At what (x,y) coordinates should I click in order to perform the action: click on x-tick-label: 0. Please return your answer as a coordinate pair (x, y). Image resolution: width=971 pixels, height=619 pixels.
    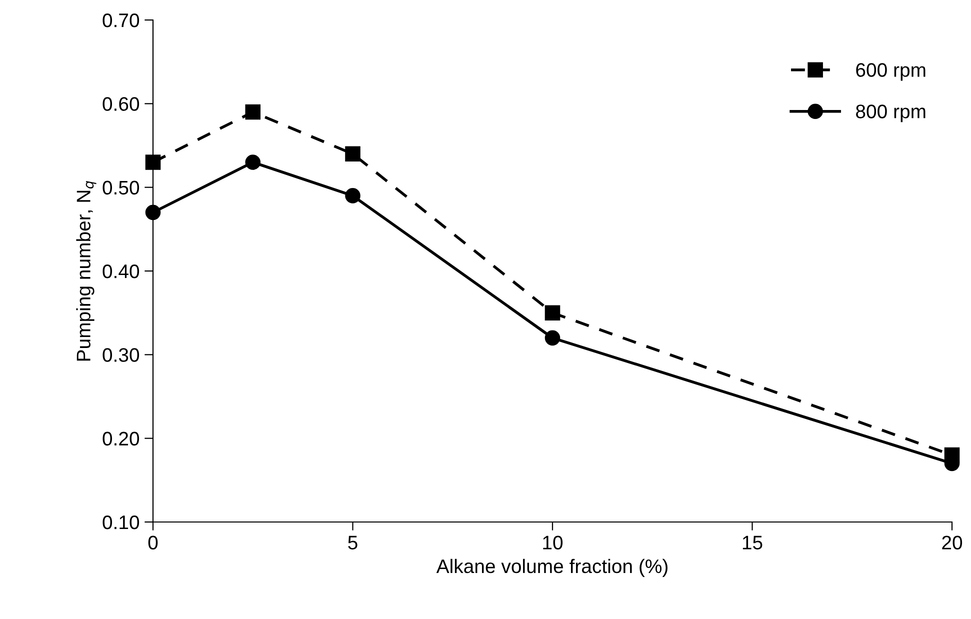
    Looking at the image, I should click on (153, 543).